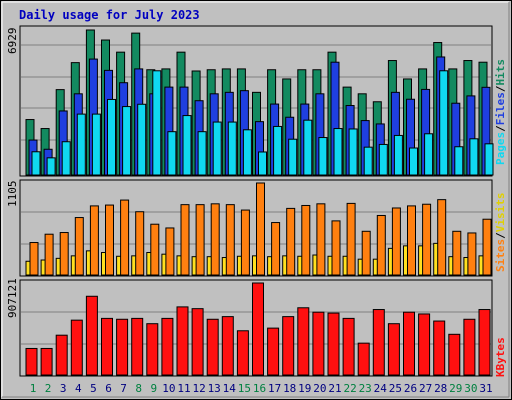 The image size is (512, 400). Describe the element at coordinates (485, 388) in the screenshot. I see `day-label-31: 31` at that location.